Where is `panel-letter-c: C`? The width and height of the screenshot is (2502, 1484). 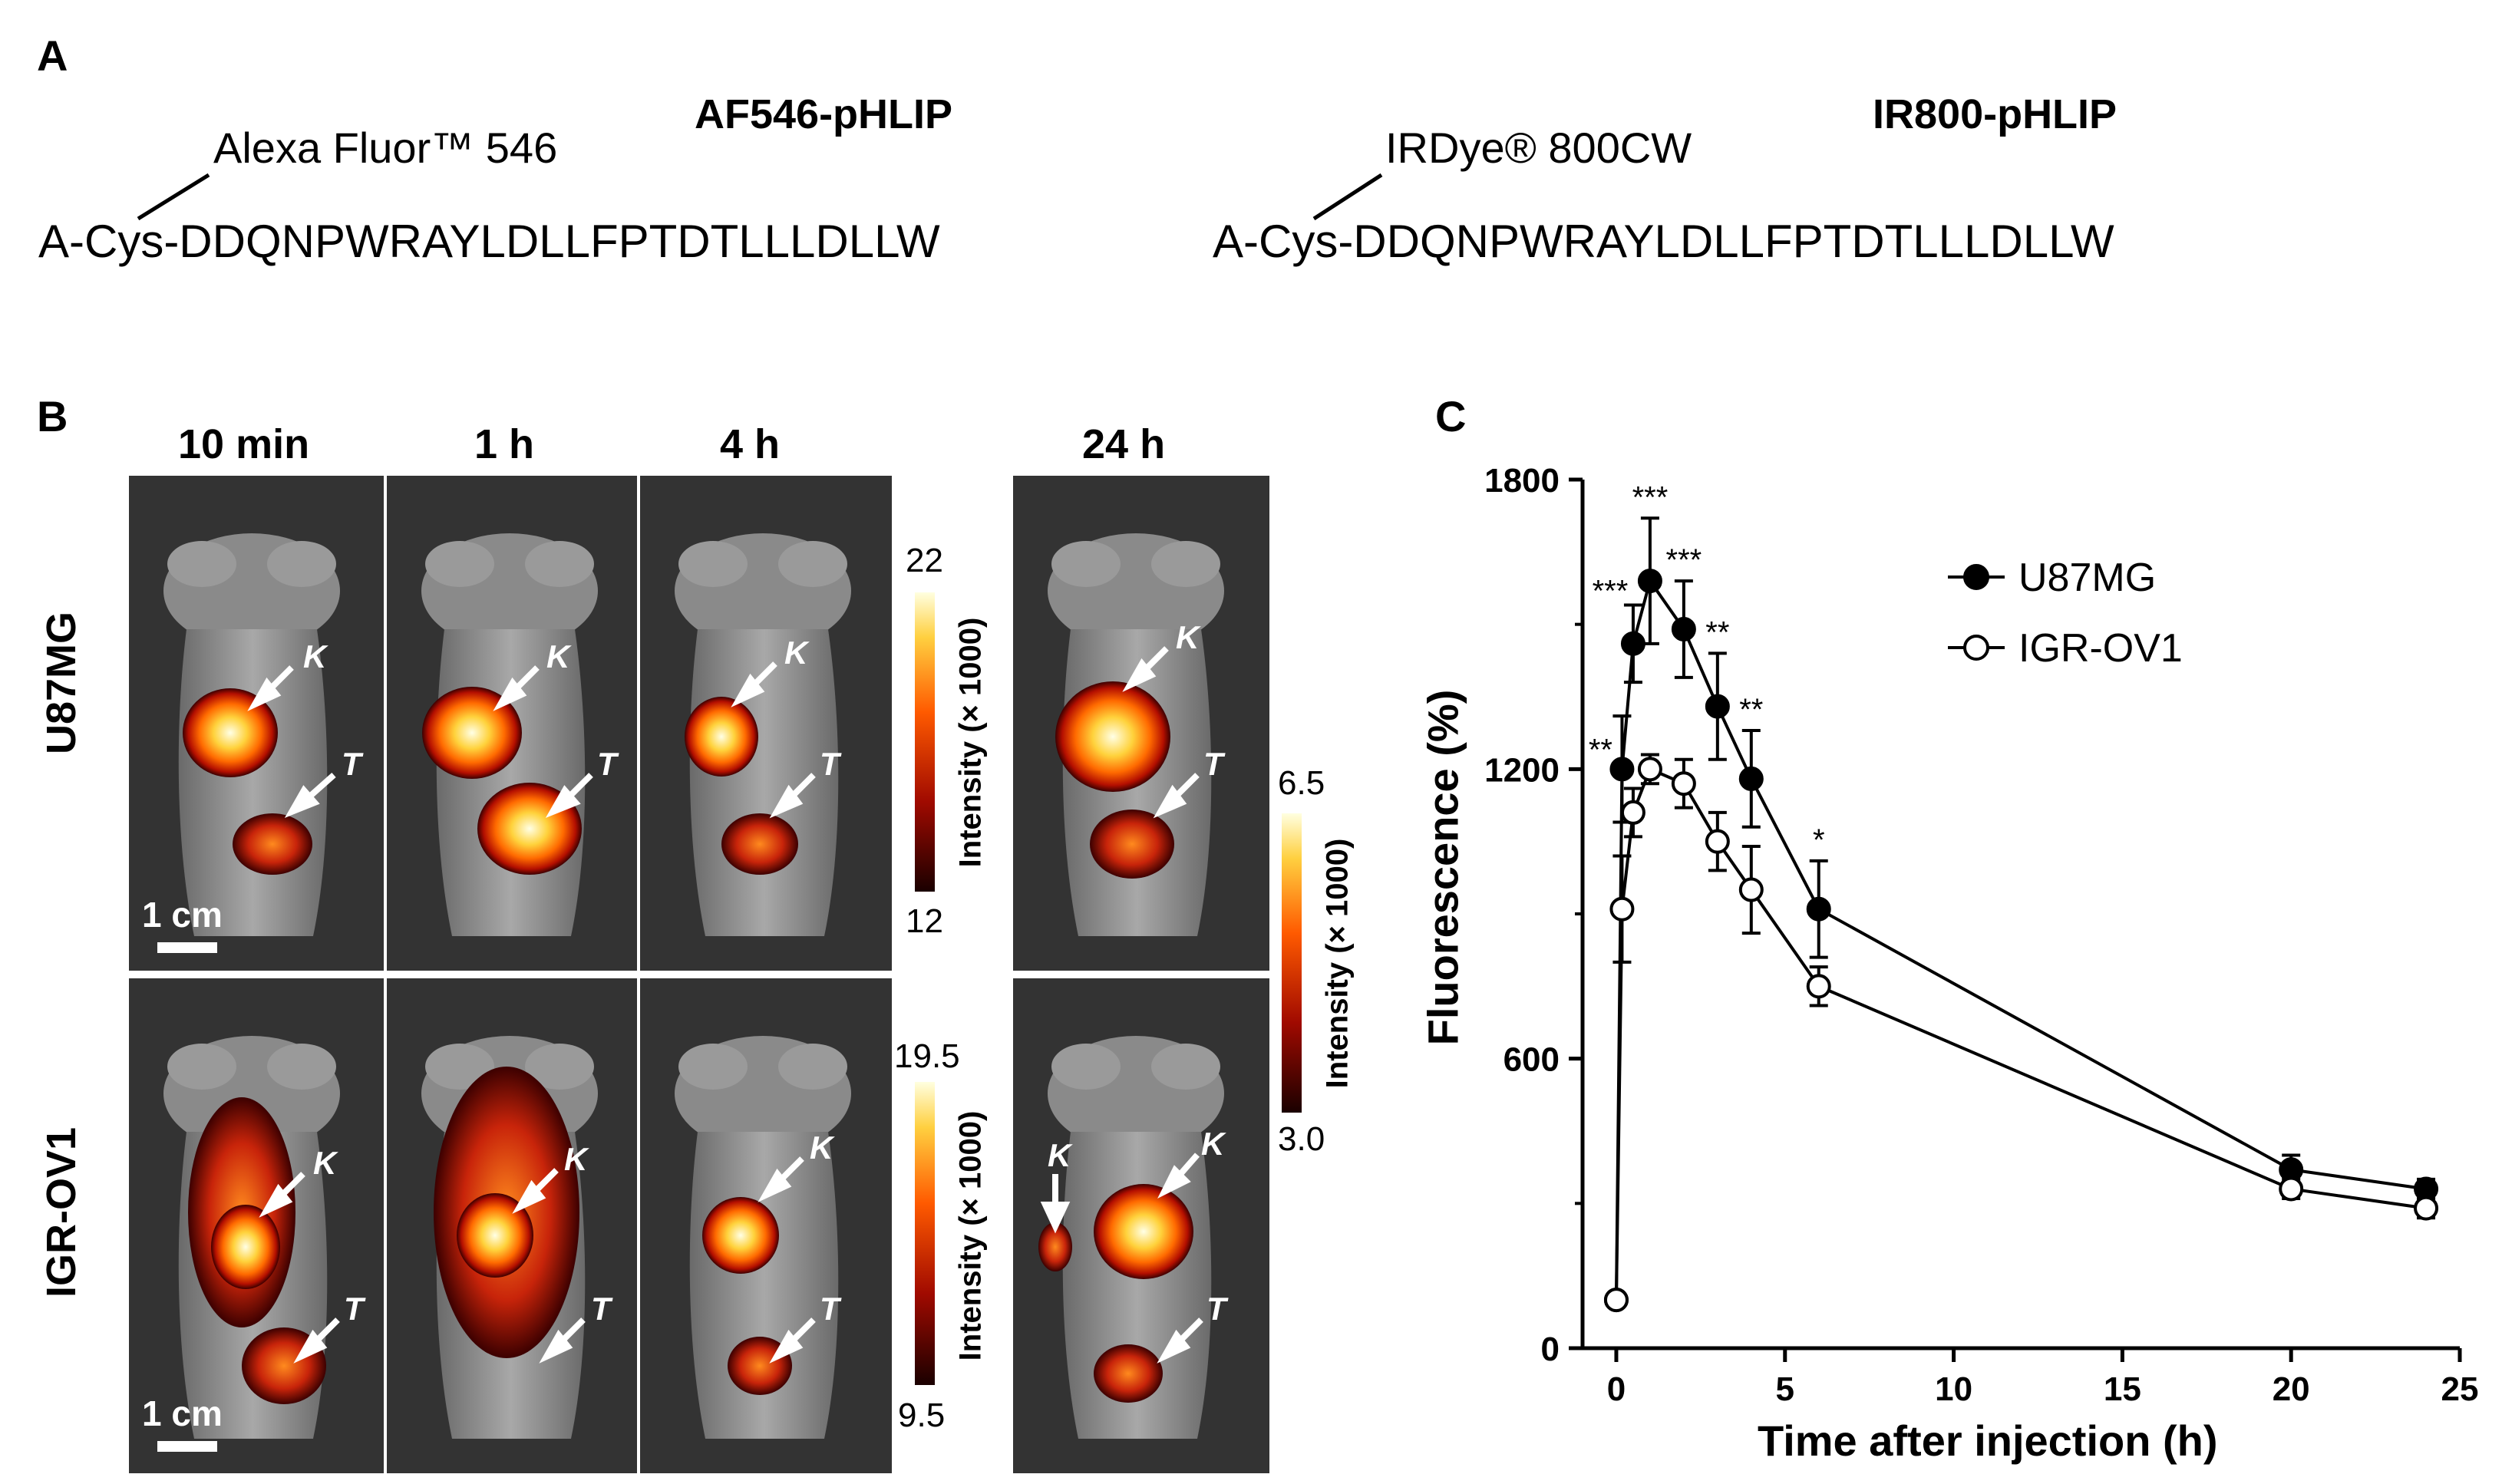
panel-letter-c: C is located at coordinates (1451, 416).